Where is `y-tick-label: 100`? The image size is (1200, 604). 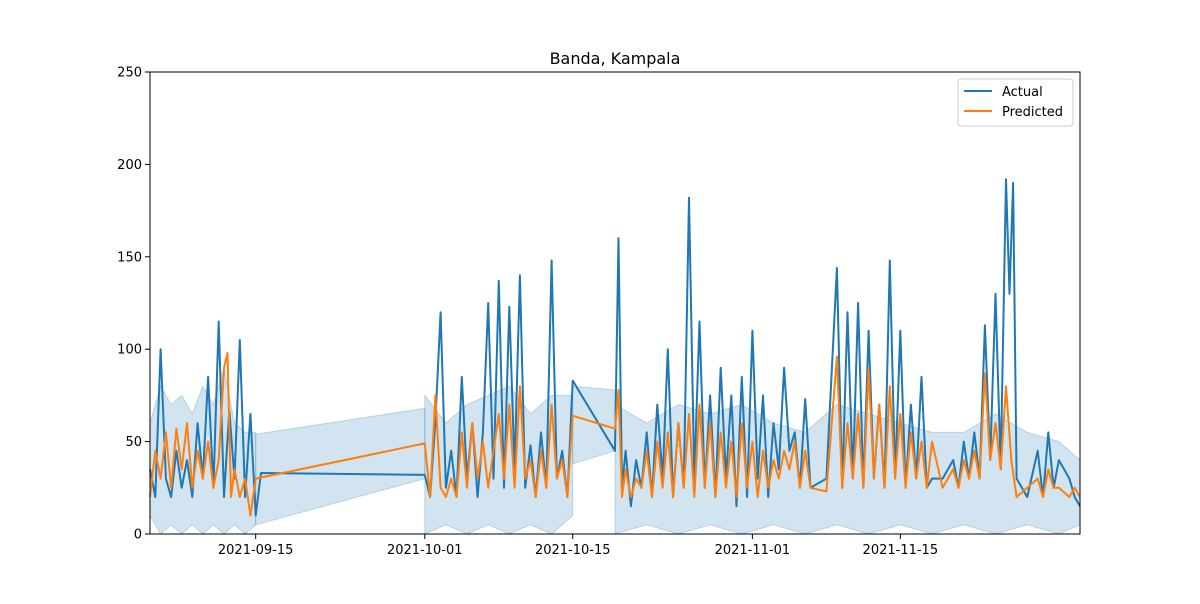
y-tick-label: 100 is located at coordinates (129, 350).